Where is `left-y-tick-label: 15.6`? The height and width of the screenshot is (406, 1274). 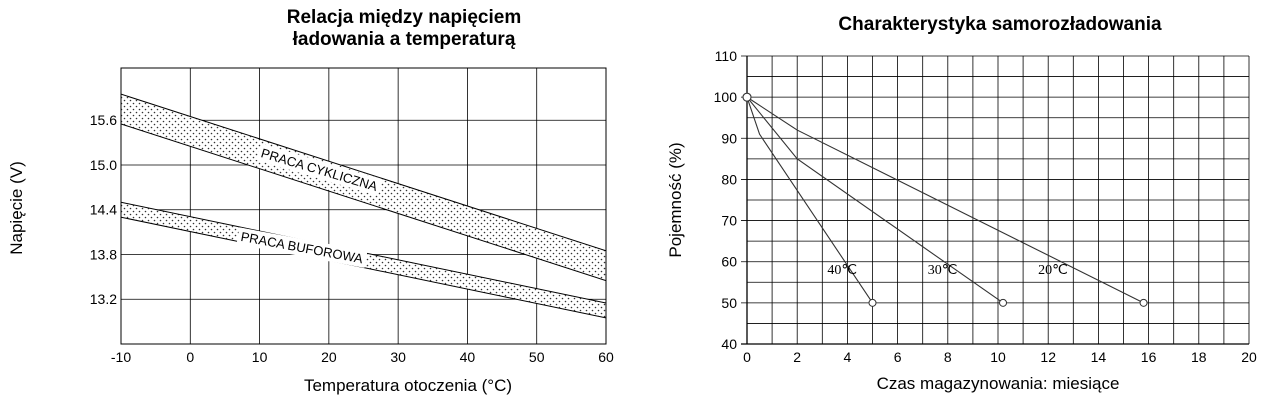
left-y-tick-label: 15.6 is located at coordinates (103, 120).